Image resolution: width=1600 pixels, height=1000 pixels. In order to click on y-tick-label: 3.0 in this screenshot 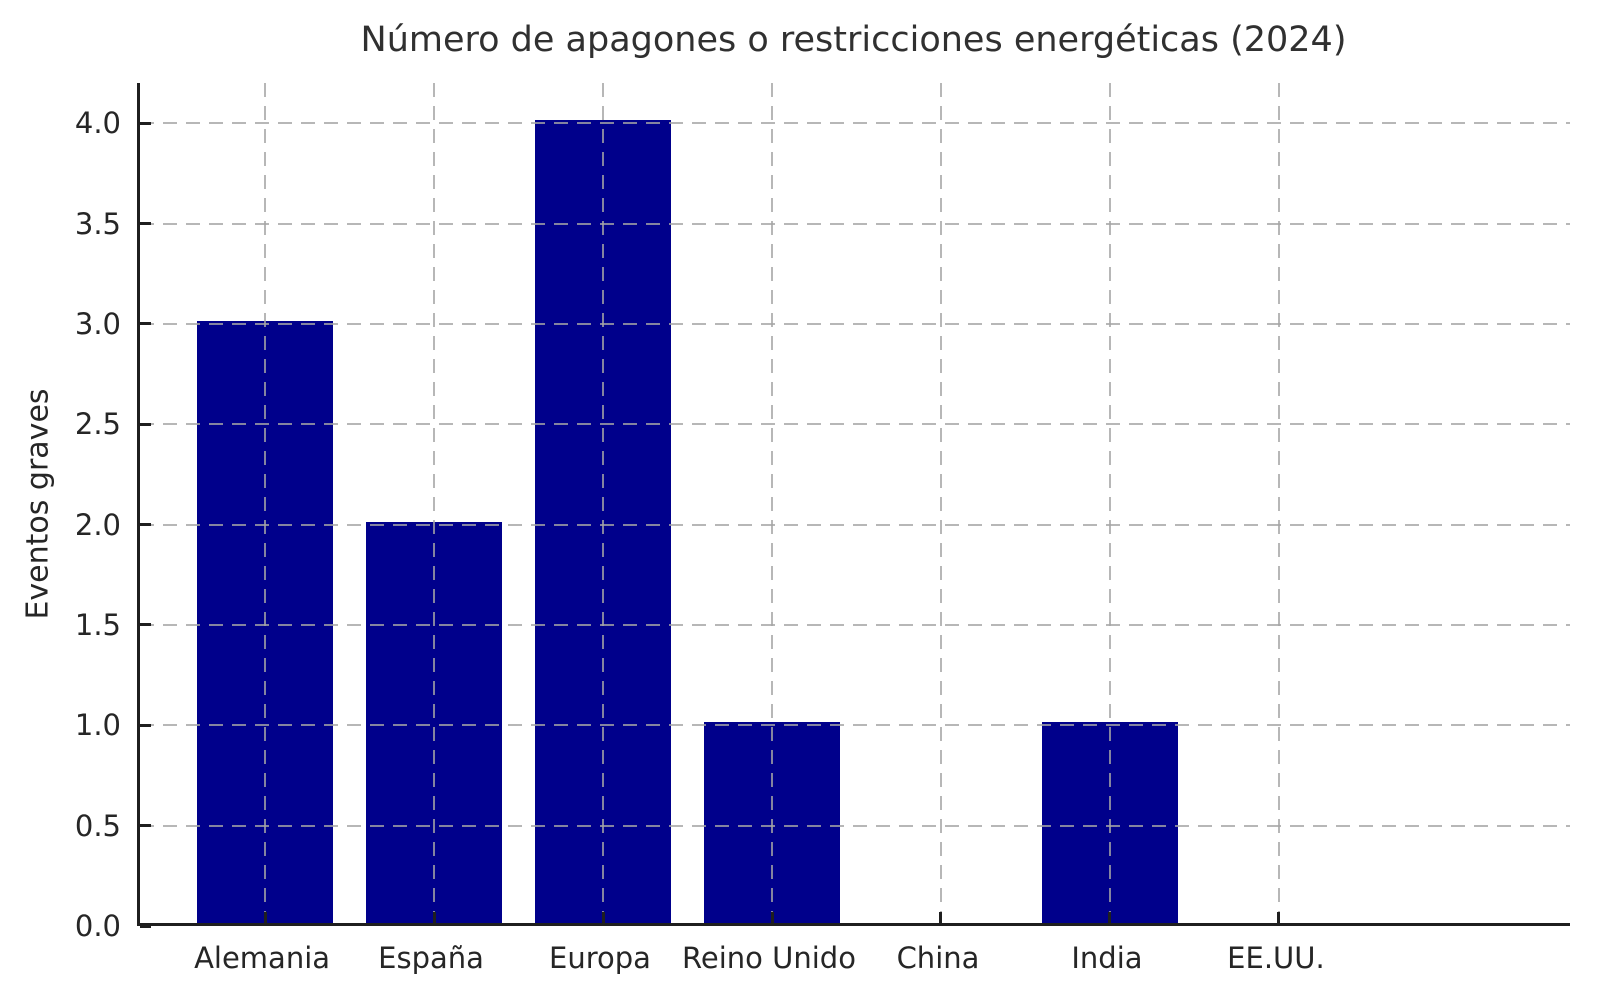, I will do `click(97, 323)`.